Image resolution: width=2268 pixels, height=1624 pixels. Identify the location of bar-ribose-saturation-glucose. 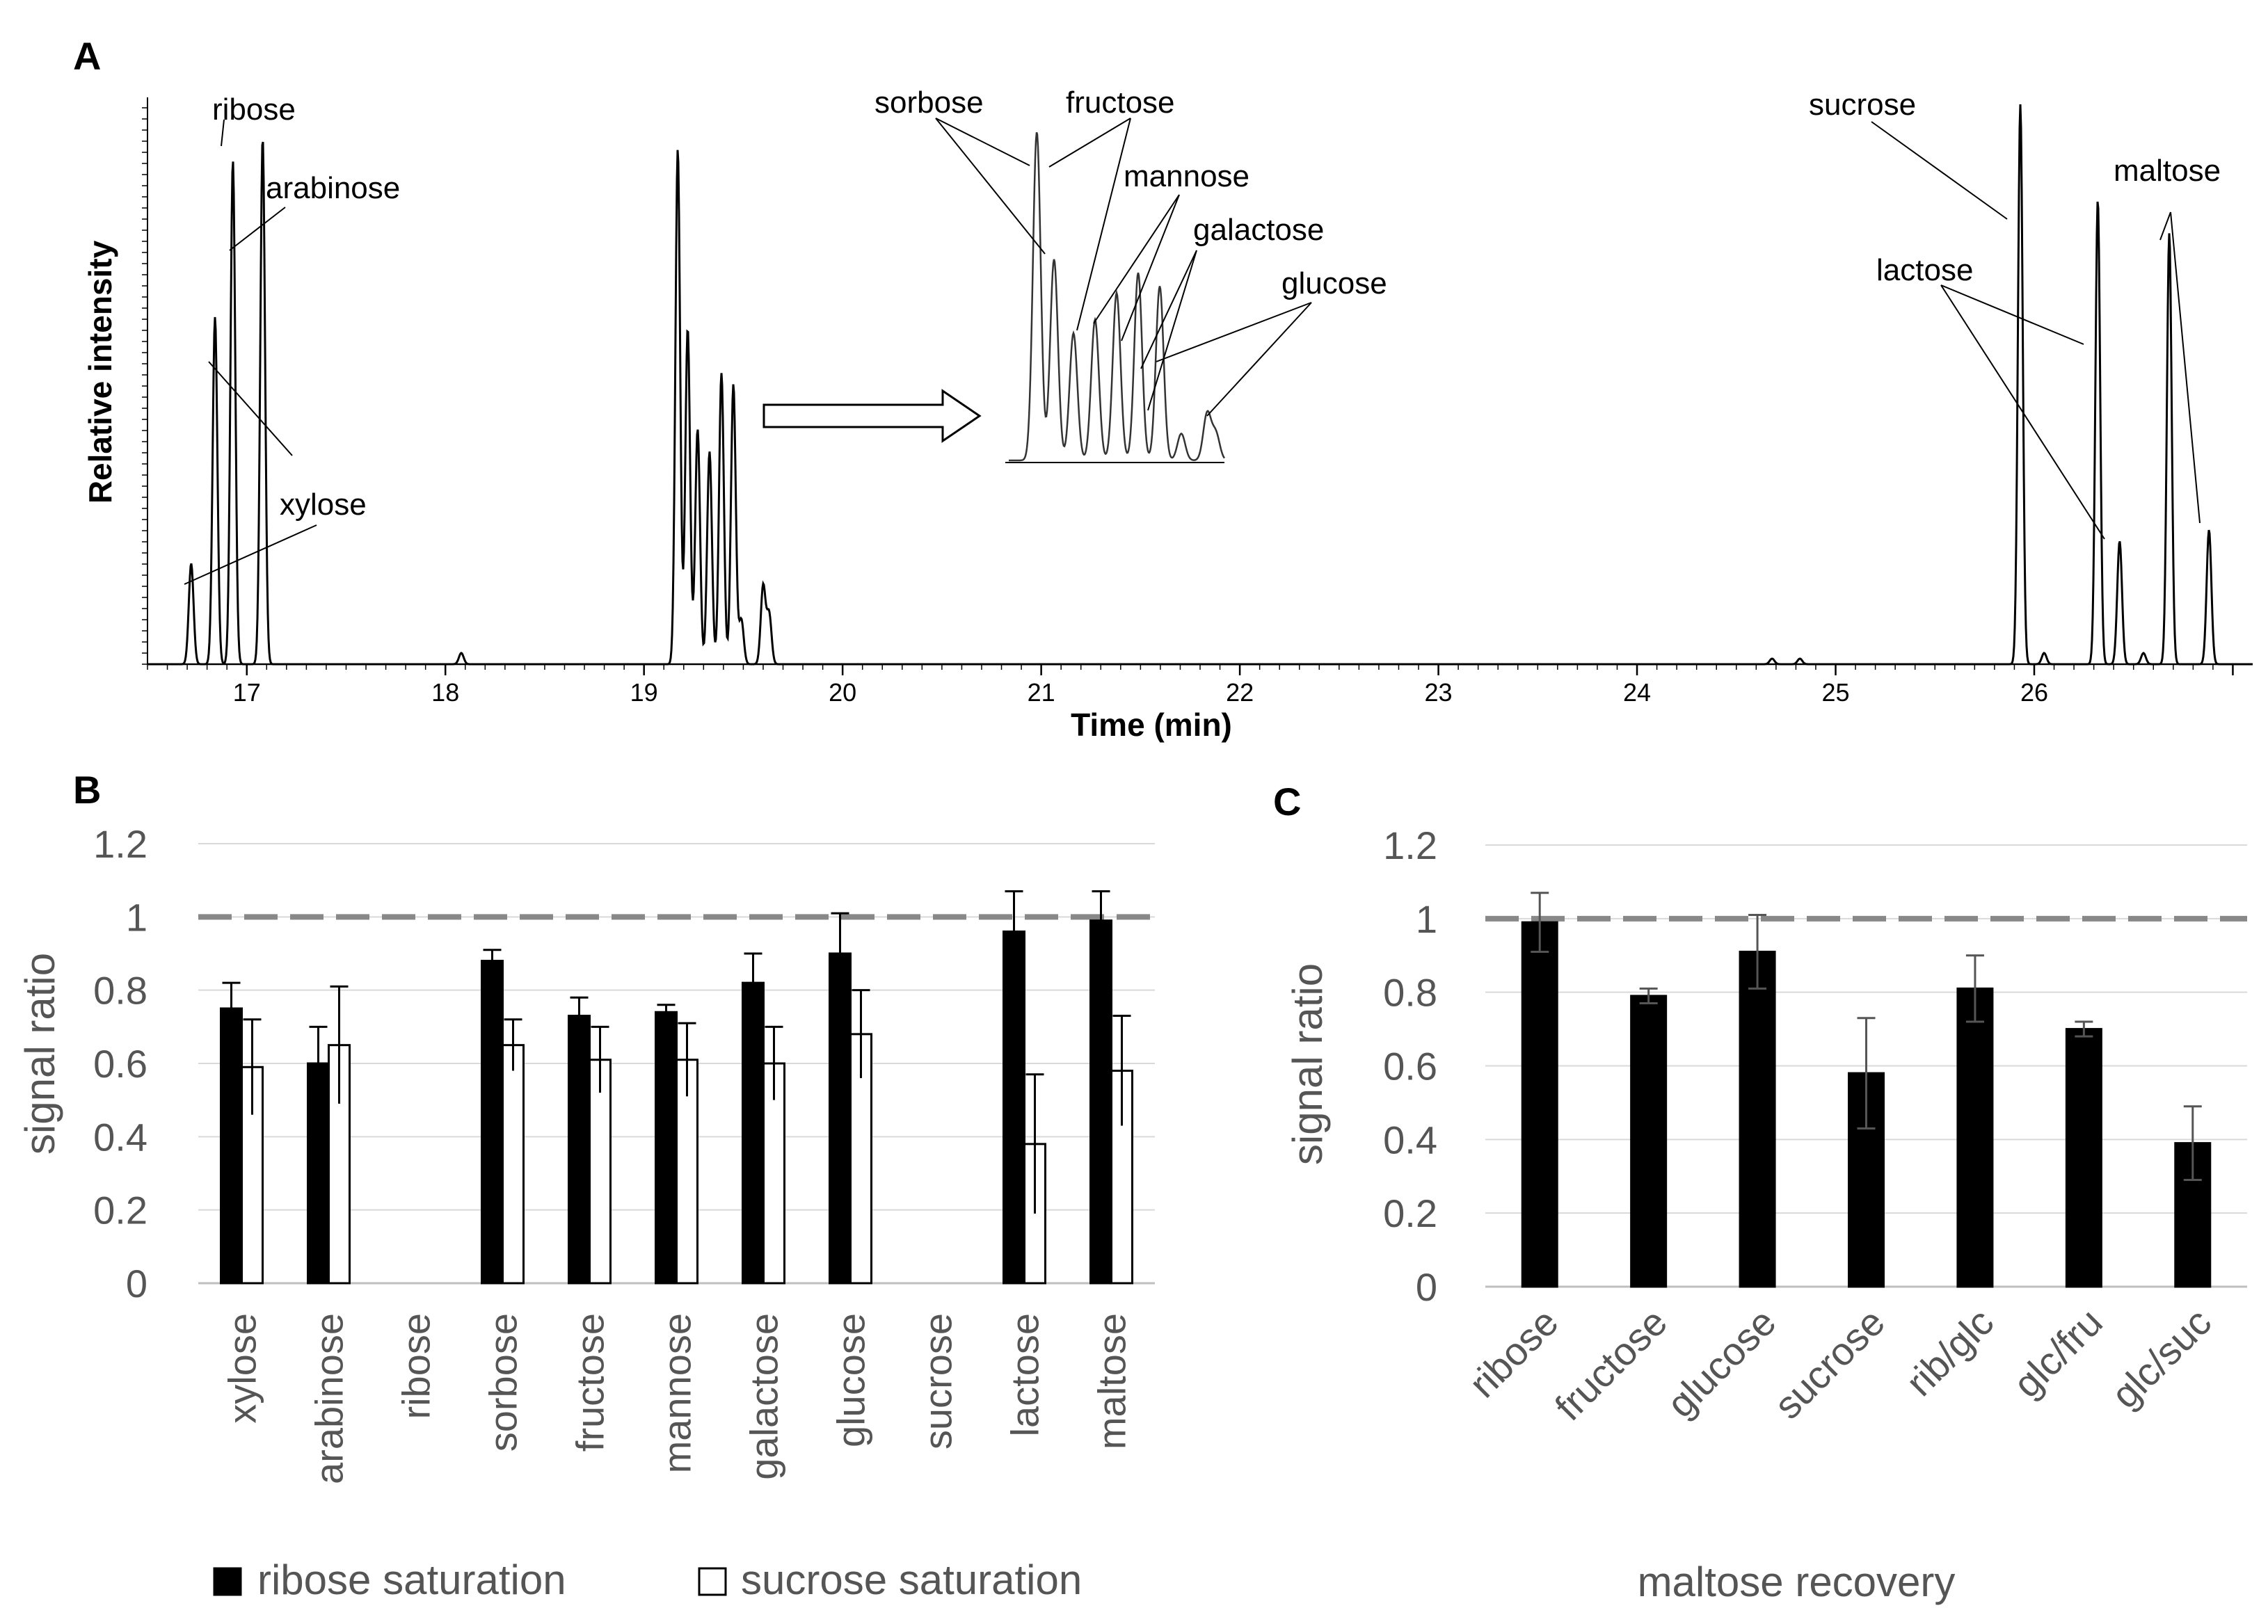
(840, 1118).